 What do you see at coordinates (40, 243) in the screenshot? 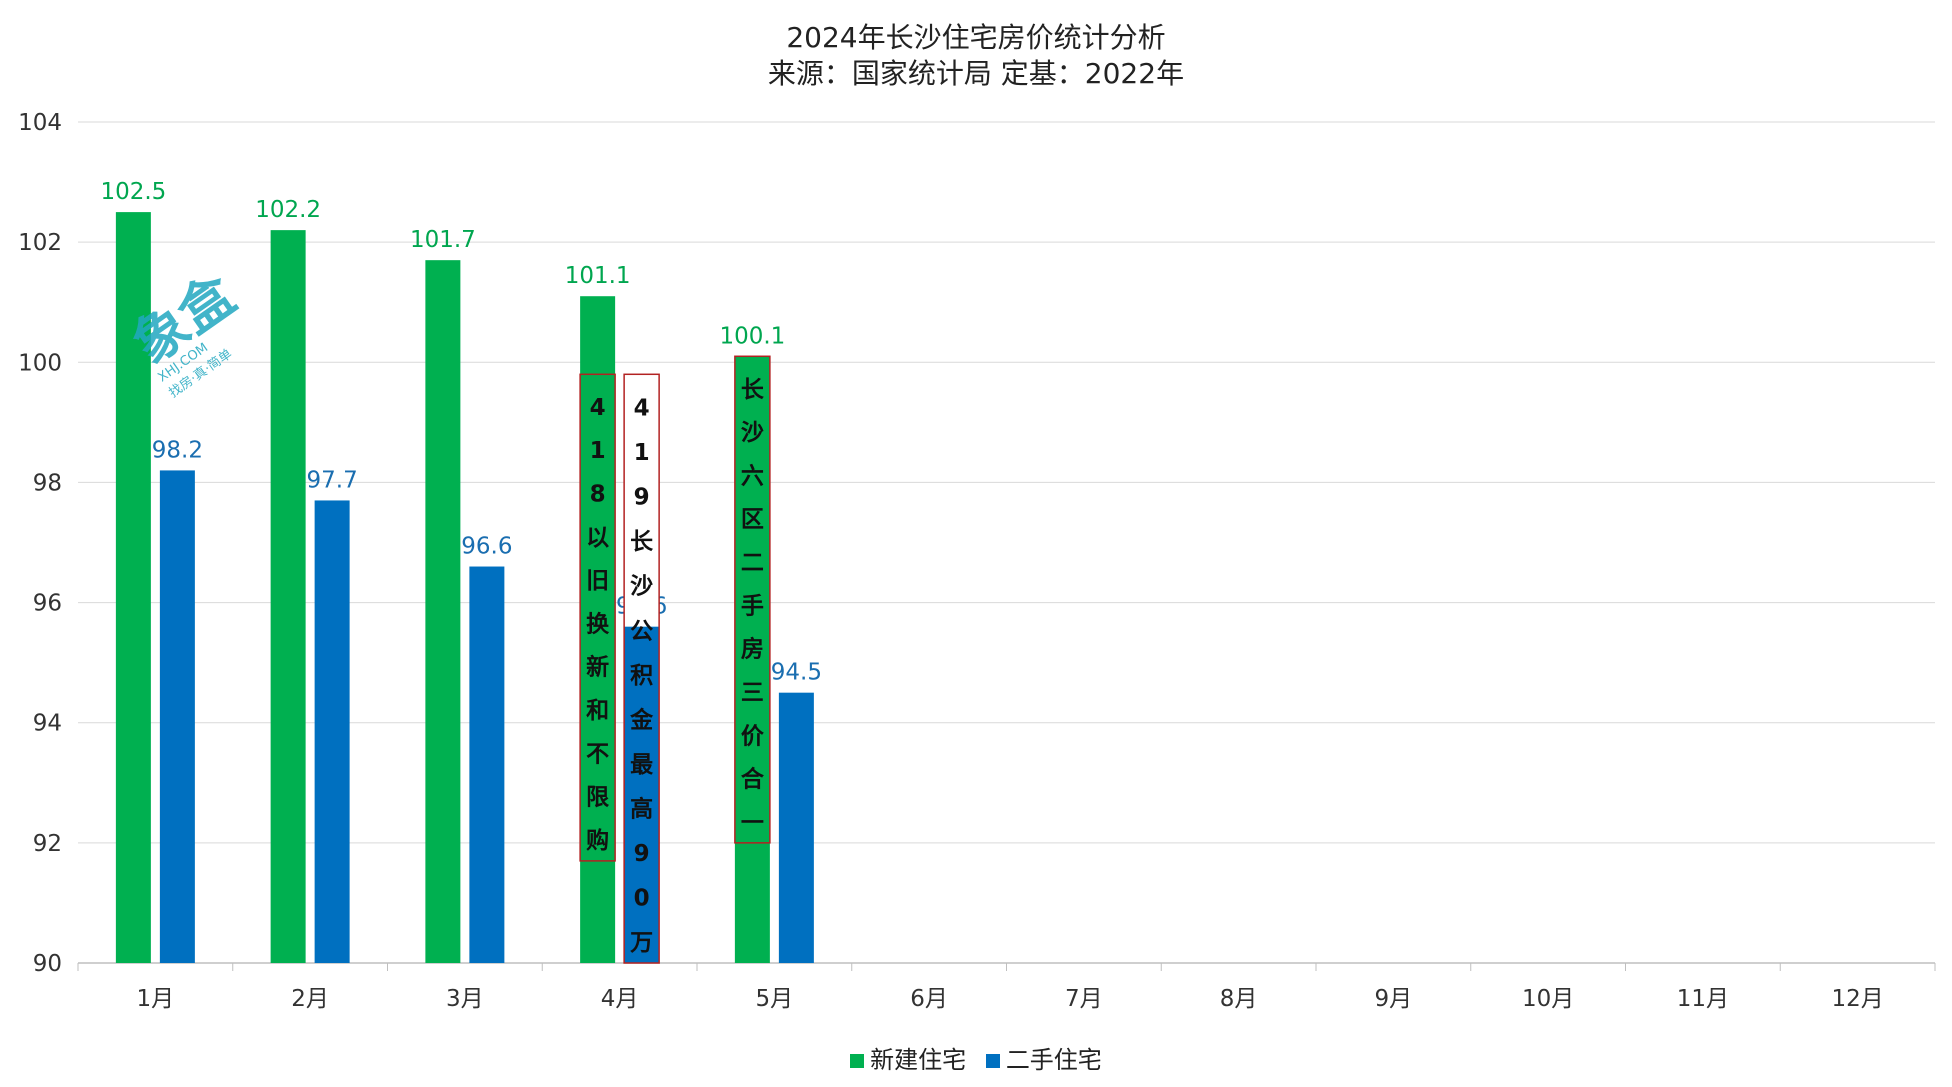
I see `y-tick-label: 102` at bounding box center [40, 243].